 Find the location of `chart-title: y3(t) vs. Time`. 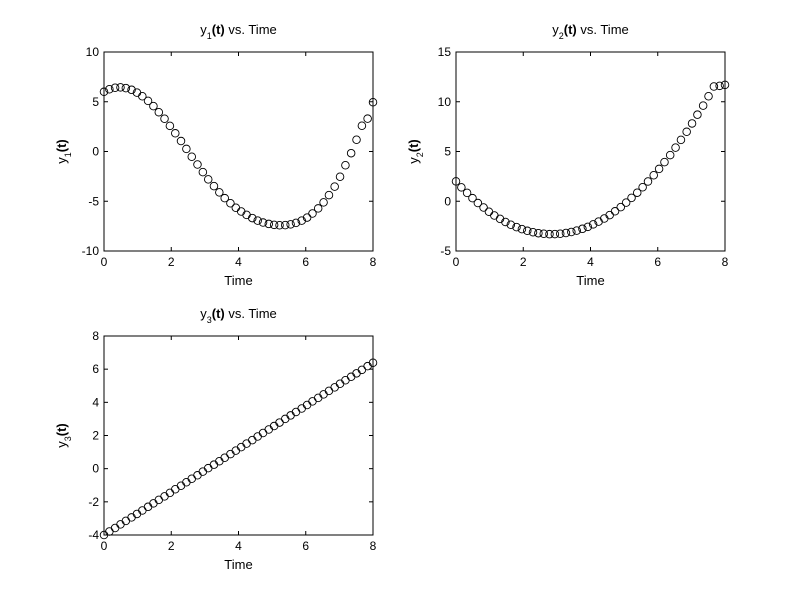

chart-title: y3(t) vs. Time is located at coordinates (238, 315).